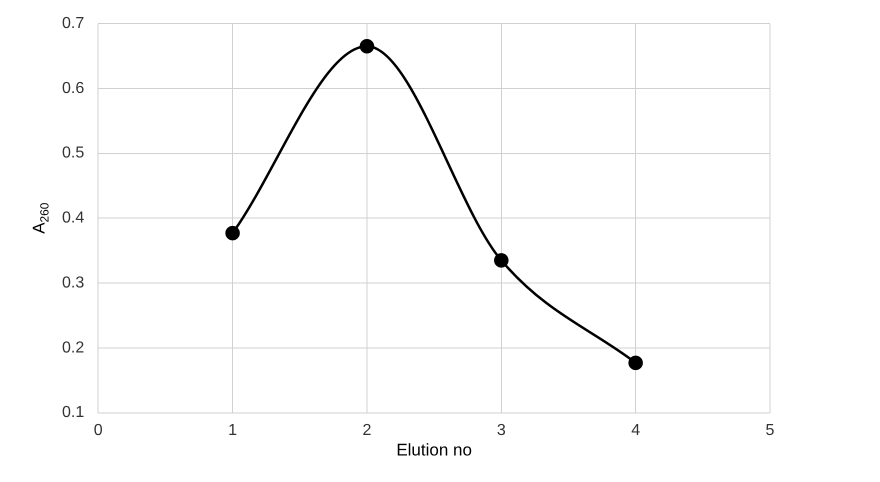  What do you see at coordinates (770, 430) in the screenshot?
I see `x-tick-label: 5` at bounding box center [770, 430].